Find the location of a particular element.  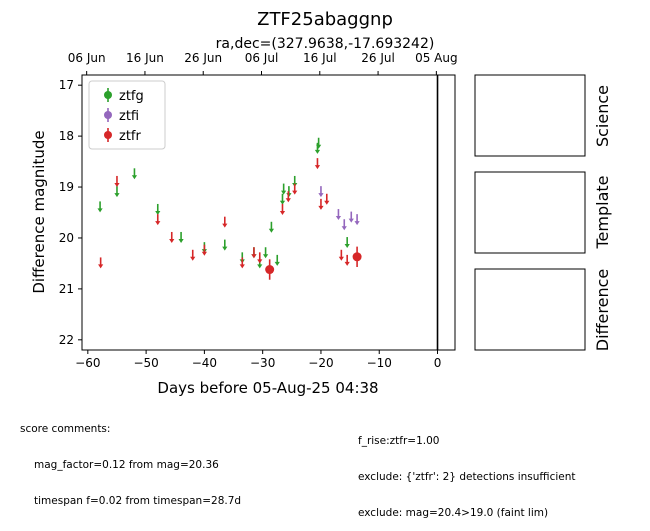

y-tick-label: 22 is located at coordinates (66, 340).